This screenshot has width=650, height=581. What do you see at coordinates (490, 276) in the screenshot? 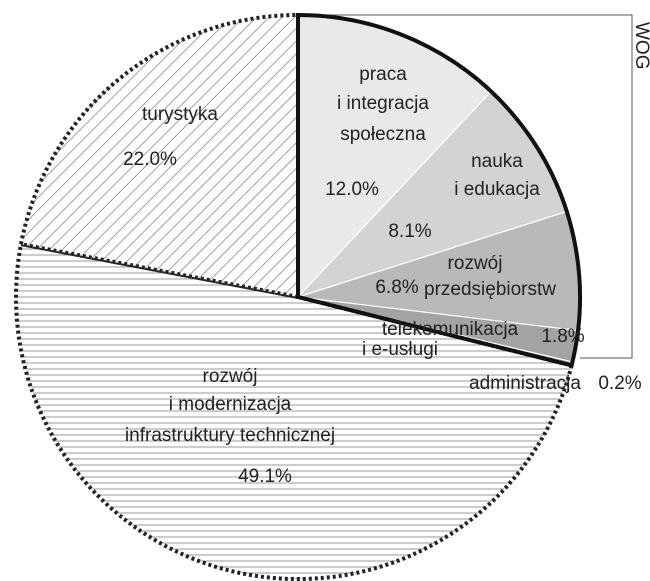
I see `slice-label: rozwój przedsiębiorstw` at bounding box center [490, 276].